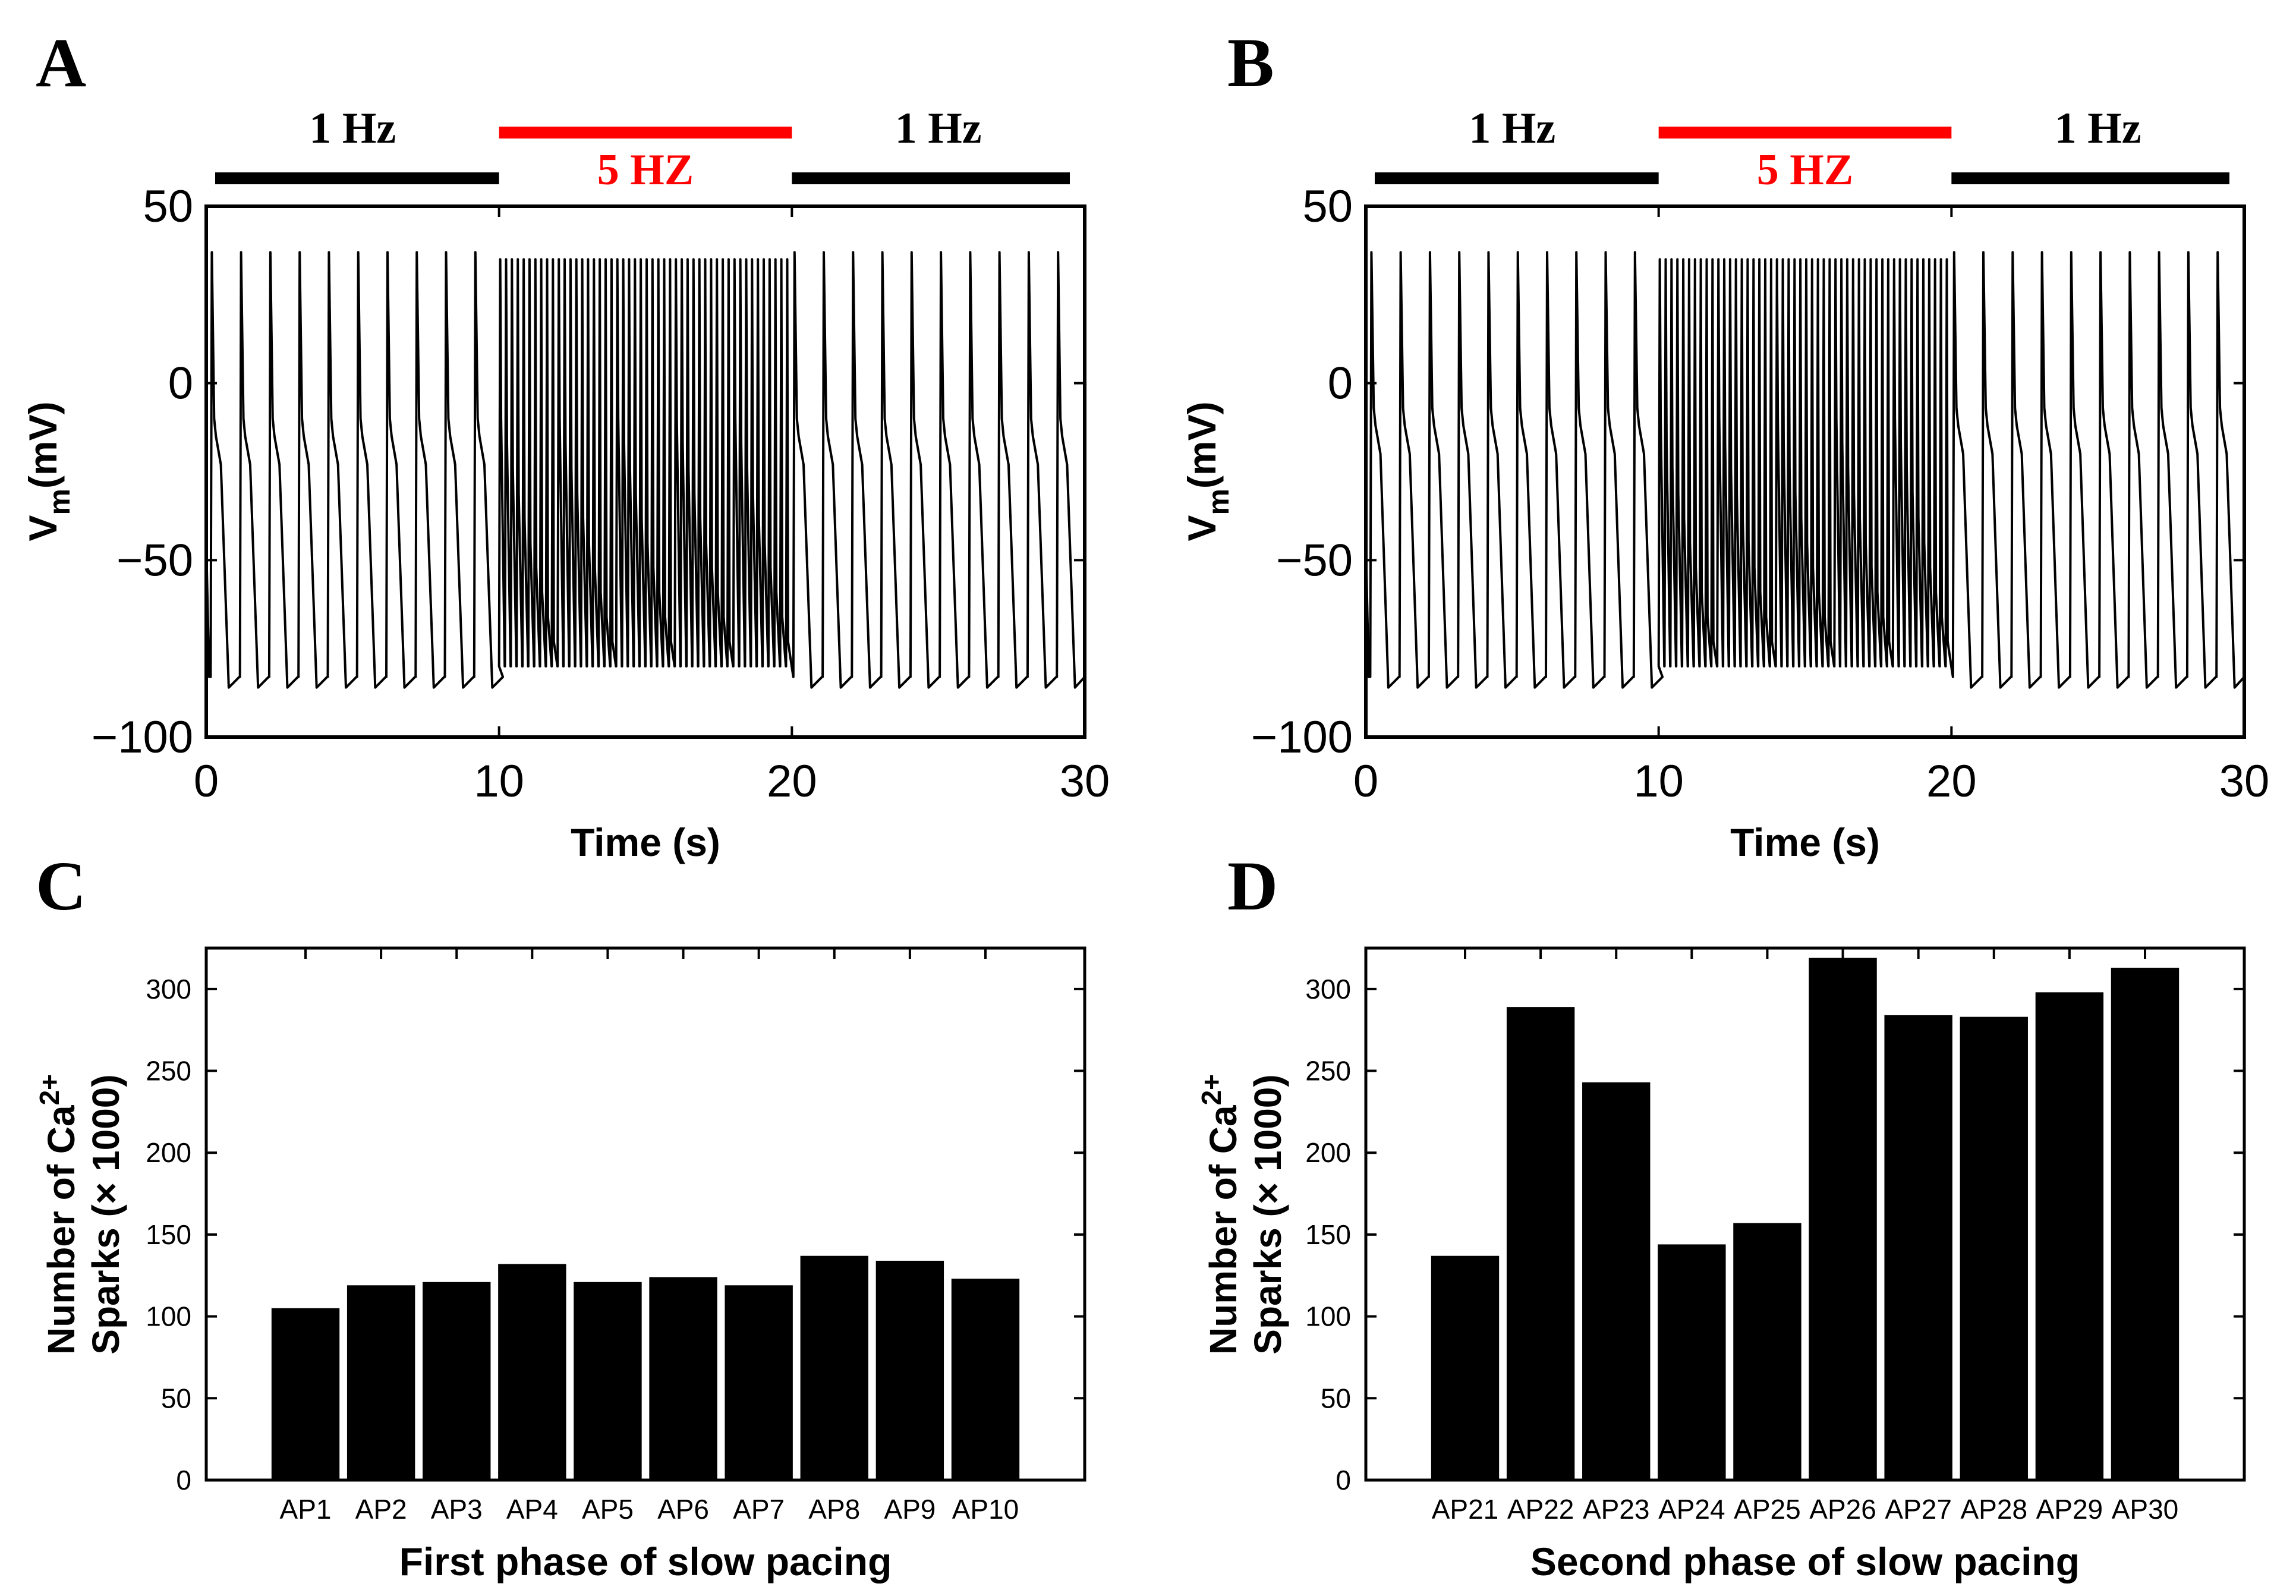 The width and height of the screenshot is (2296, 1596). I want to click on panel-letter: B, so click(1251, 63).